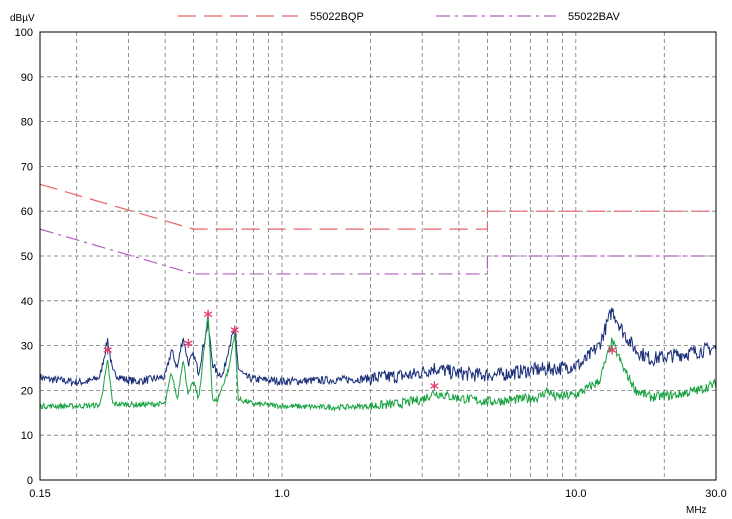 Image resolution: width=732 pixels, height=519 pixels. What do you see at coordinates (377, 251) in the screenshot?
I see `limit-line-av` at bounding box center [377, 251].